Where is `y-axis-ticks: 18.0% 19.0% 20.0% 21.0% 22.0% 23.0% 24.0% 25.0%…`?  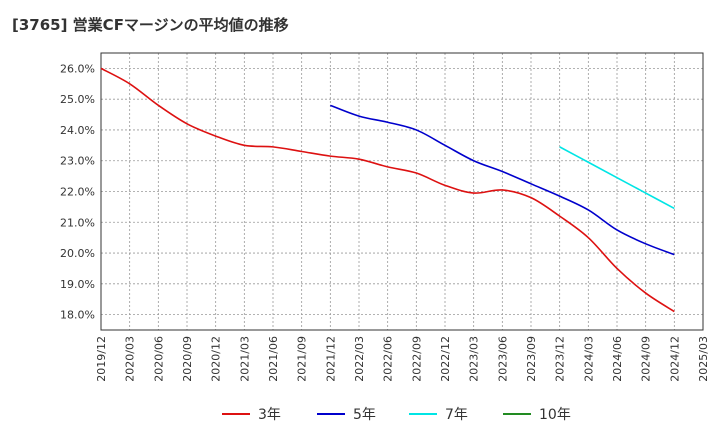 y-axis-ticks: 18.0% 19.0% 20.0% 21.0% 22.0% 23.0% 24.0% 25.0%… is located at coordinates (77, 191).